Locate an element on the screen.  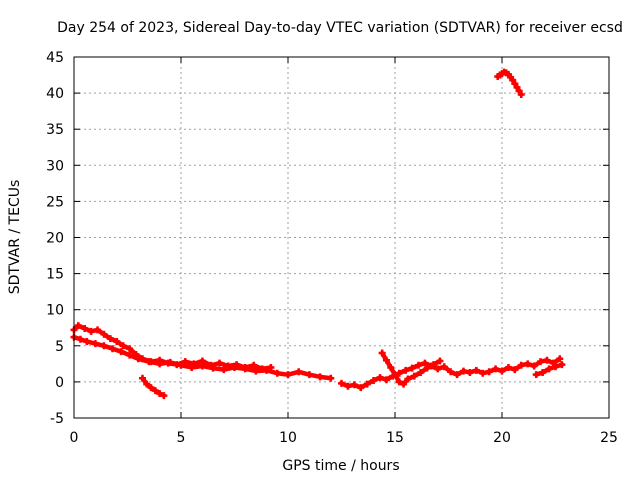
y-axis-label: SDTVAR / TECUs is located at coordinates (15, 237).